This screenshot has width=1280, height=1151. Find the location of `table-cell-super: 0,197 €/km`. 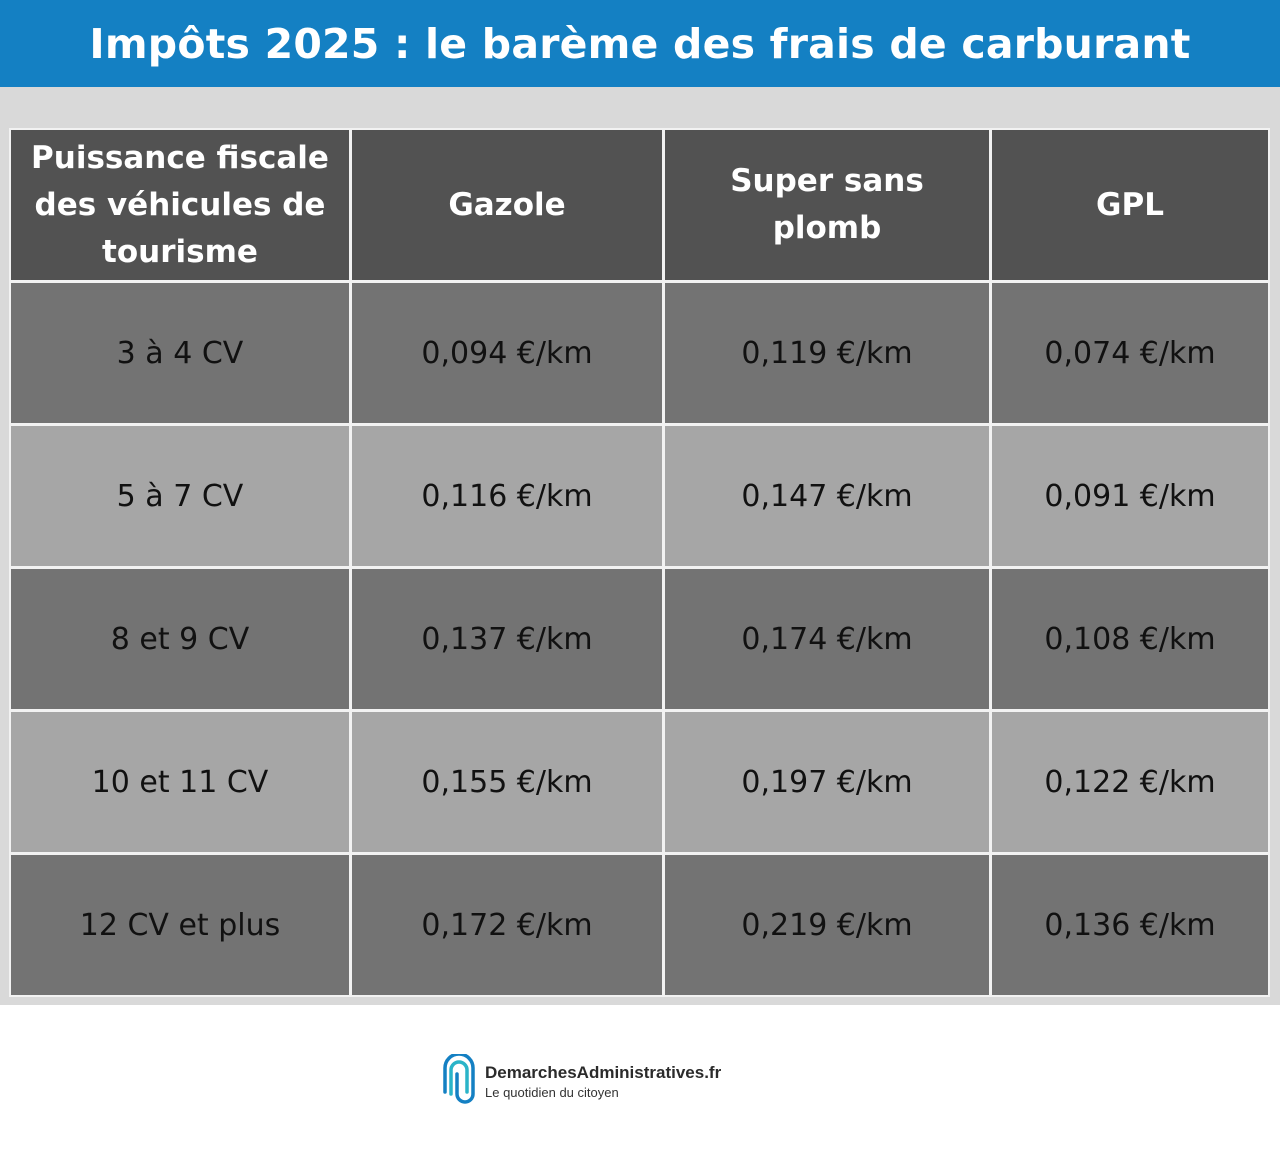

table-cell-super: 0,197 €/km is located at coordinates (827, 782).